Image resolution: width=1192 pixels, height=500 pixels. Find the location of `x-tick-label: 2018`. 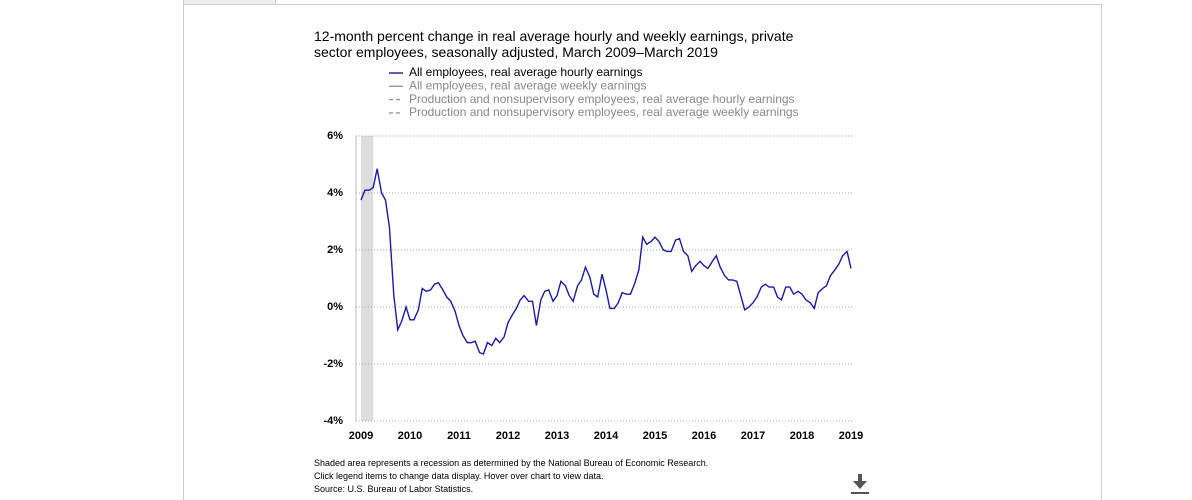

x-tick-label: 2018 is located at coordinates (802, 436).